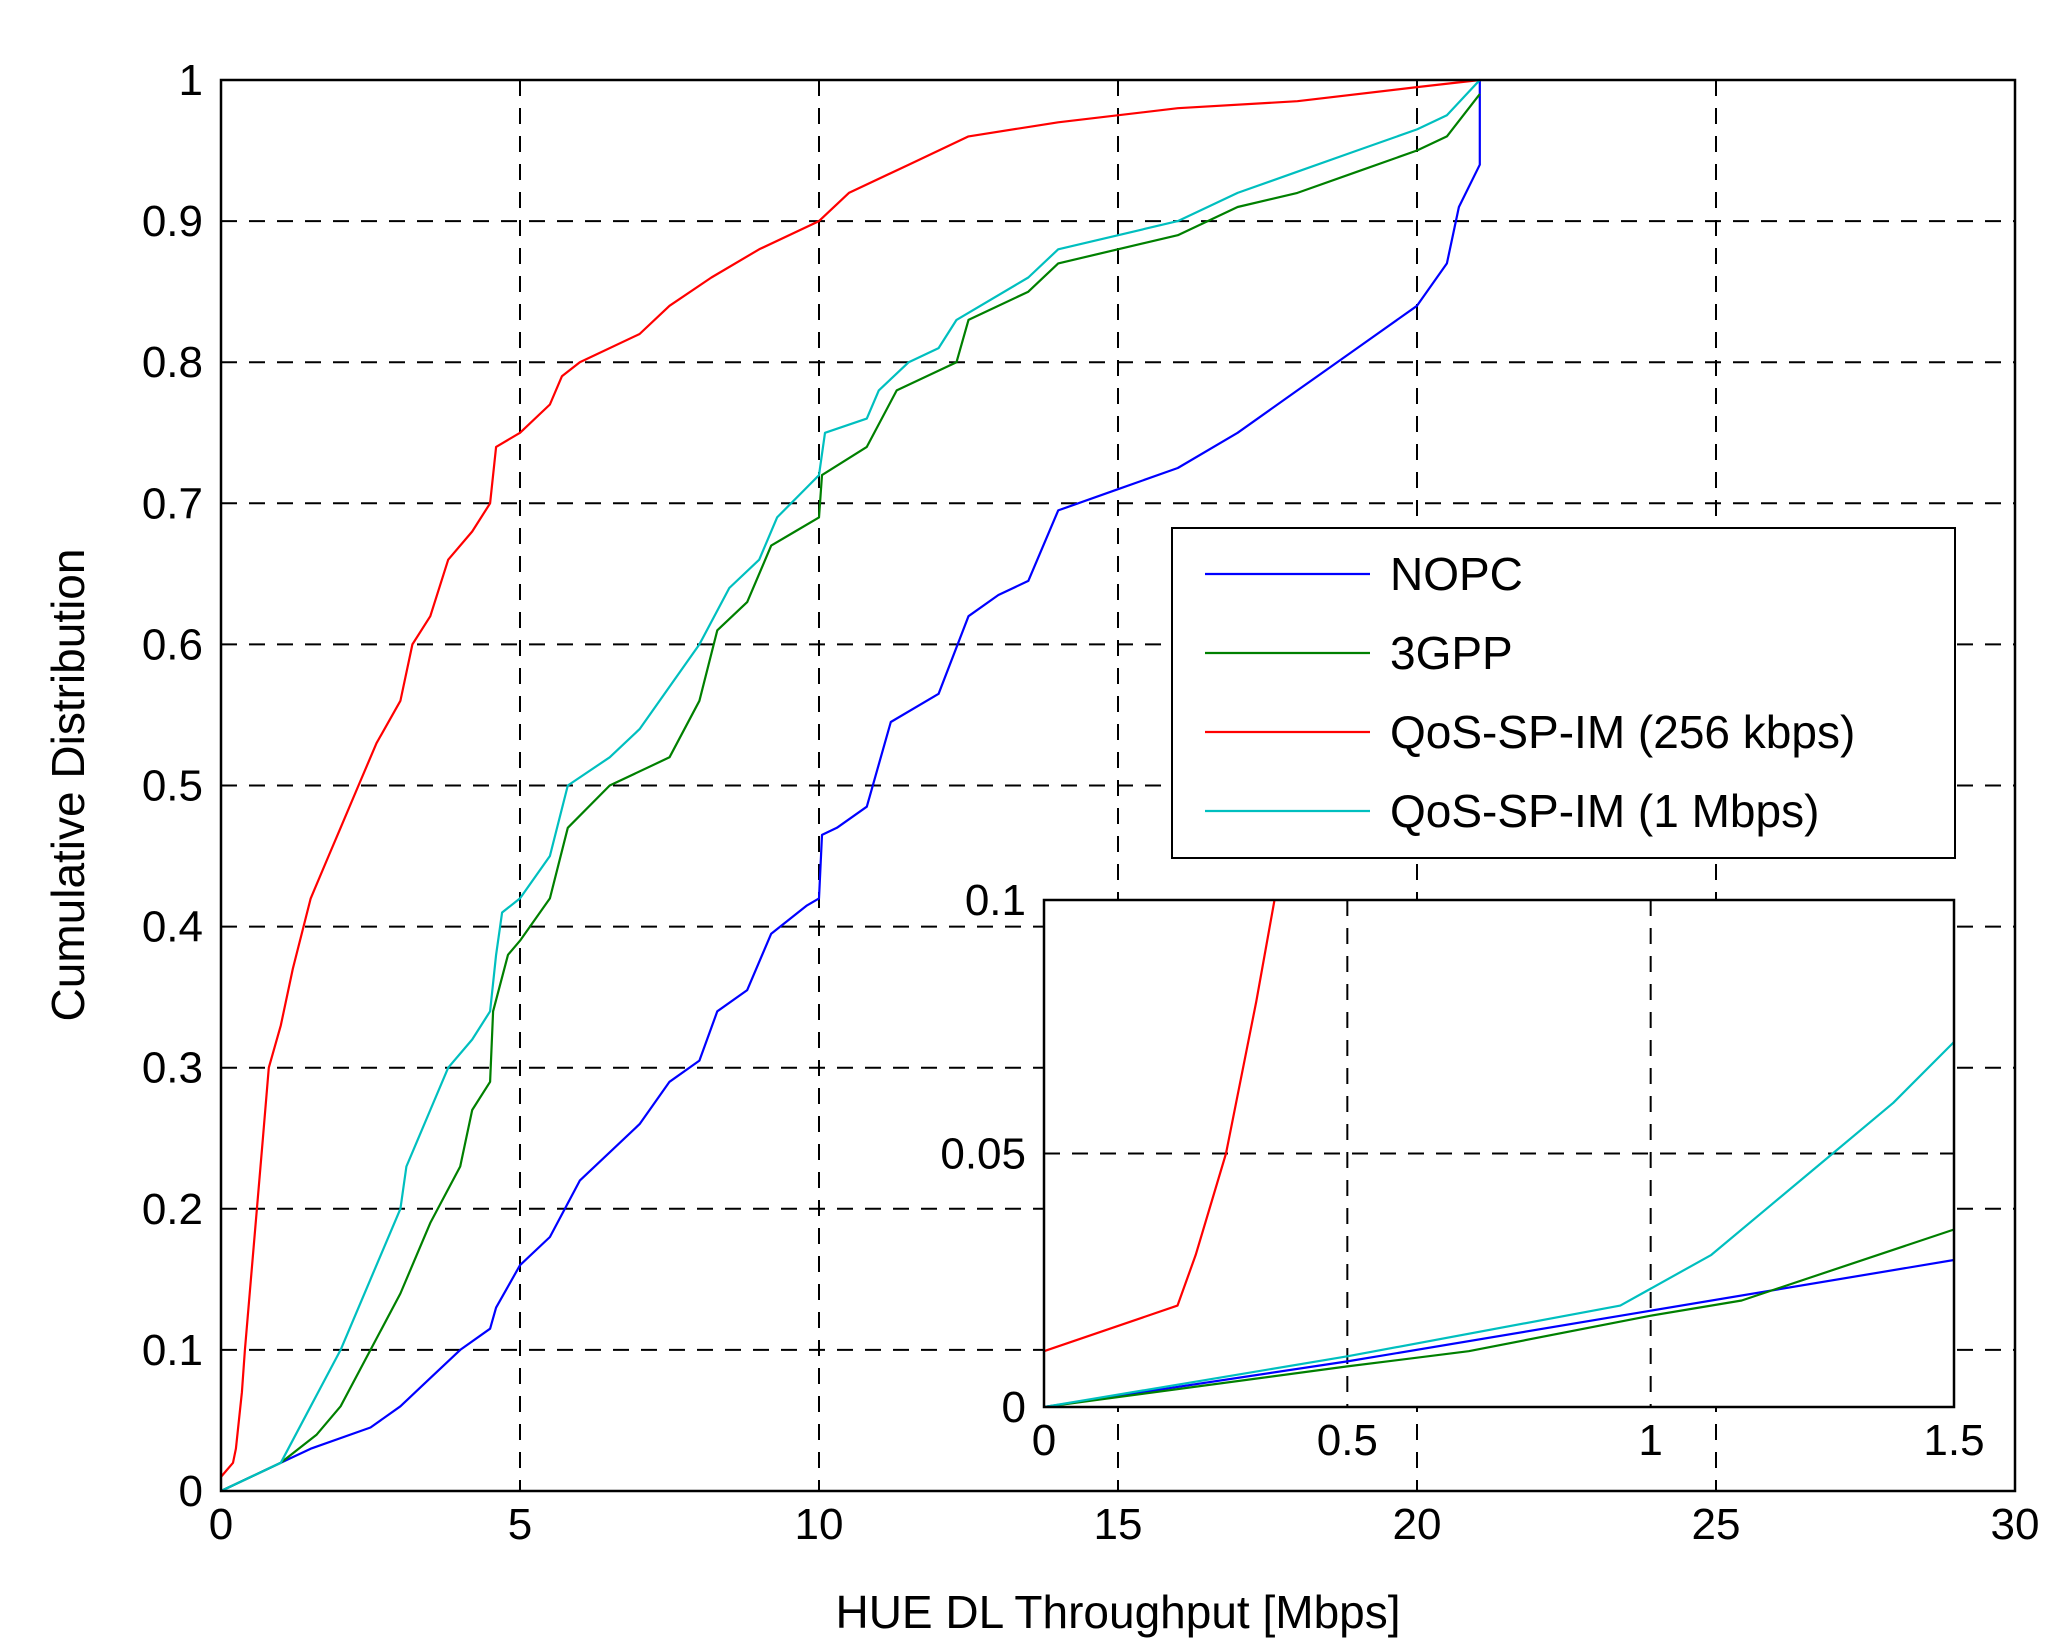 The height and width of the screenshot is (1652, 2061). What do you see at coordinates (1499, 1224) in the screenshot?
I see `inset-series-qos-sp-im-1-mbps` at bounding box center [1499, 1224].